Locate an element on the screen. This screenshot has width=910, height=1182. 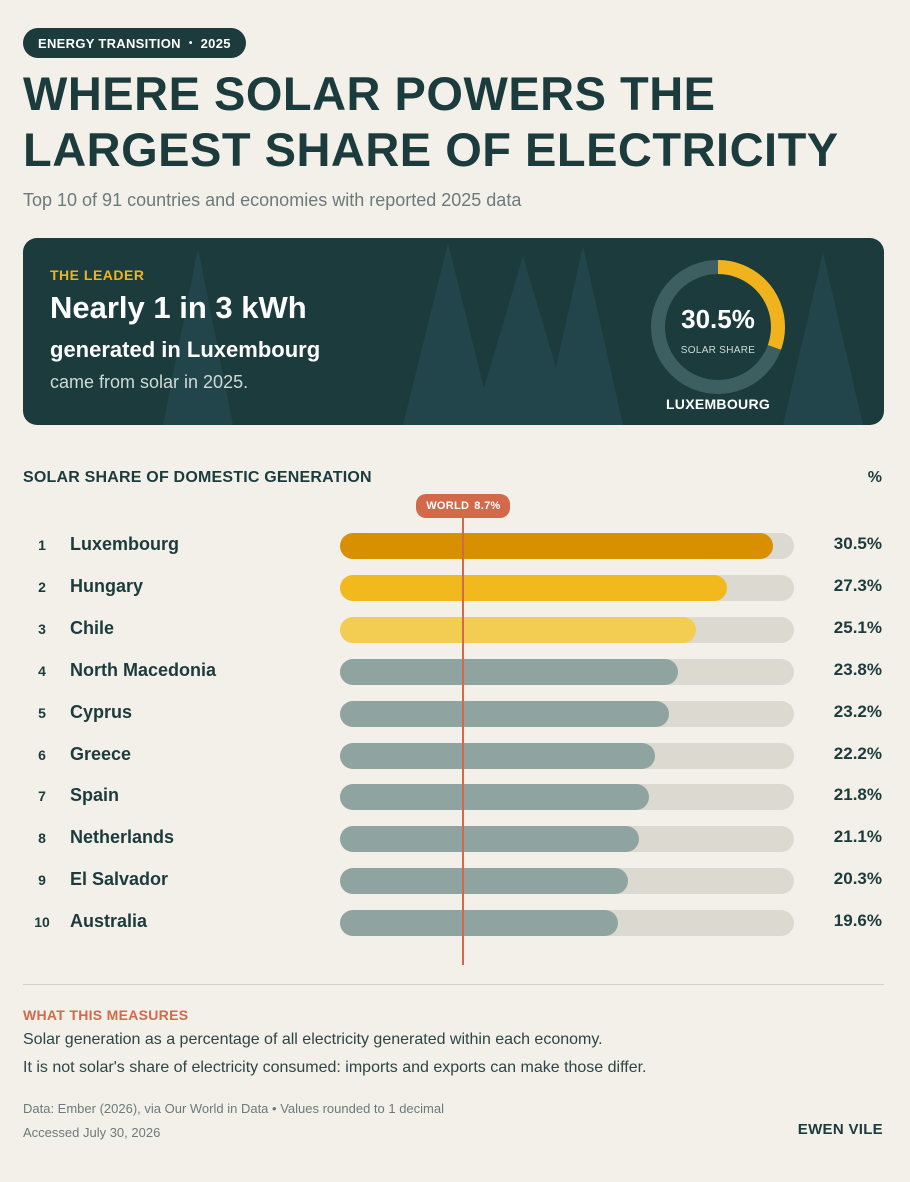
bar-row: 5 Cyprus 23.2% is located at coordinates (455, 713).